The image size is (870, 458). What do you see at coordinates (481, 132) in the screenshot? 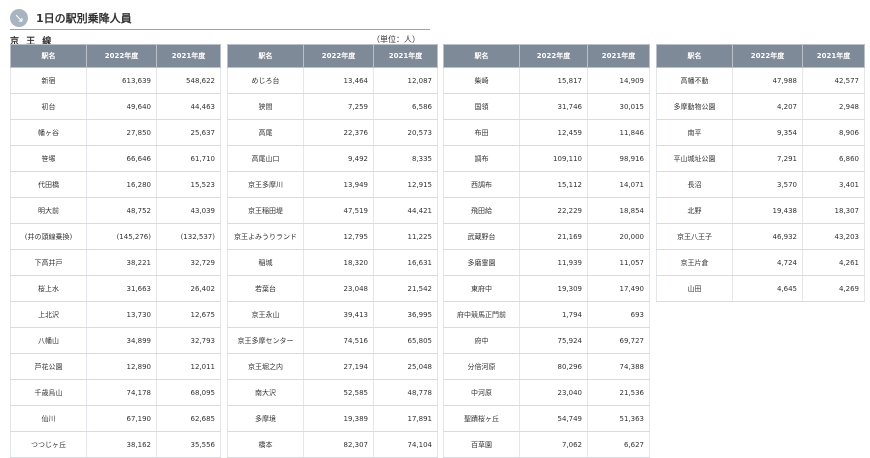
I see `station-name: 布田` at bounding box center [481, 132].